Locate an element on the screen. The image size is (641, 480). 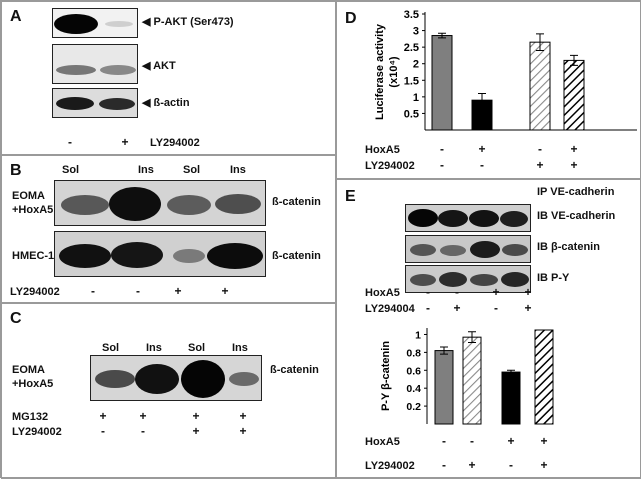
chart-e: 0.2 0.4 0.6 0.8 1 P-Y β-catenin is located at coordinates (467, 376).